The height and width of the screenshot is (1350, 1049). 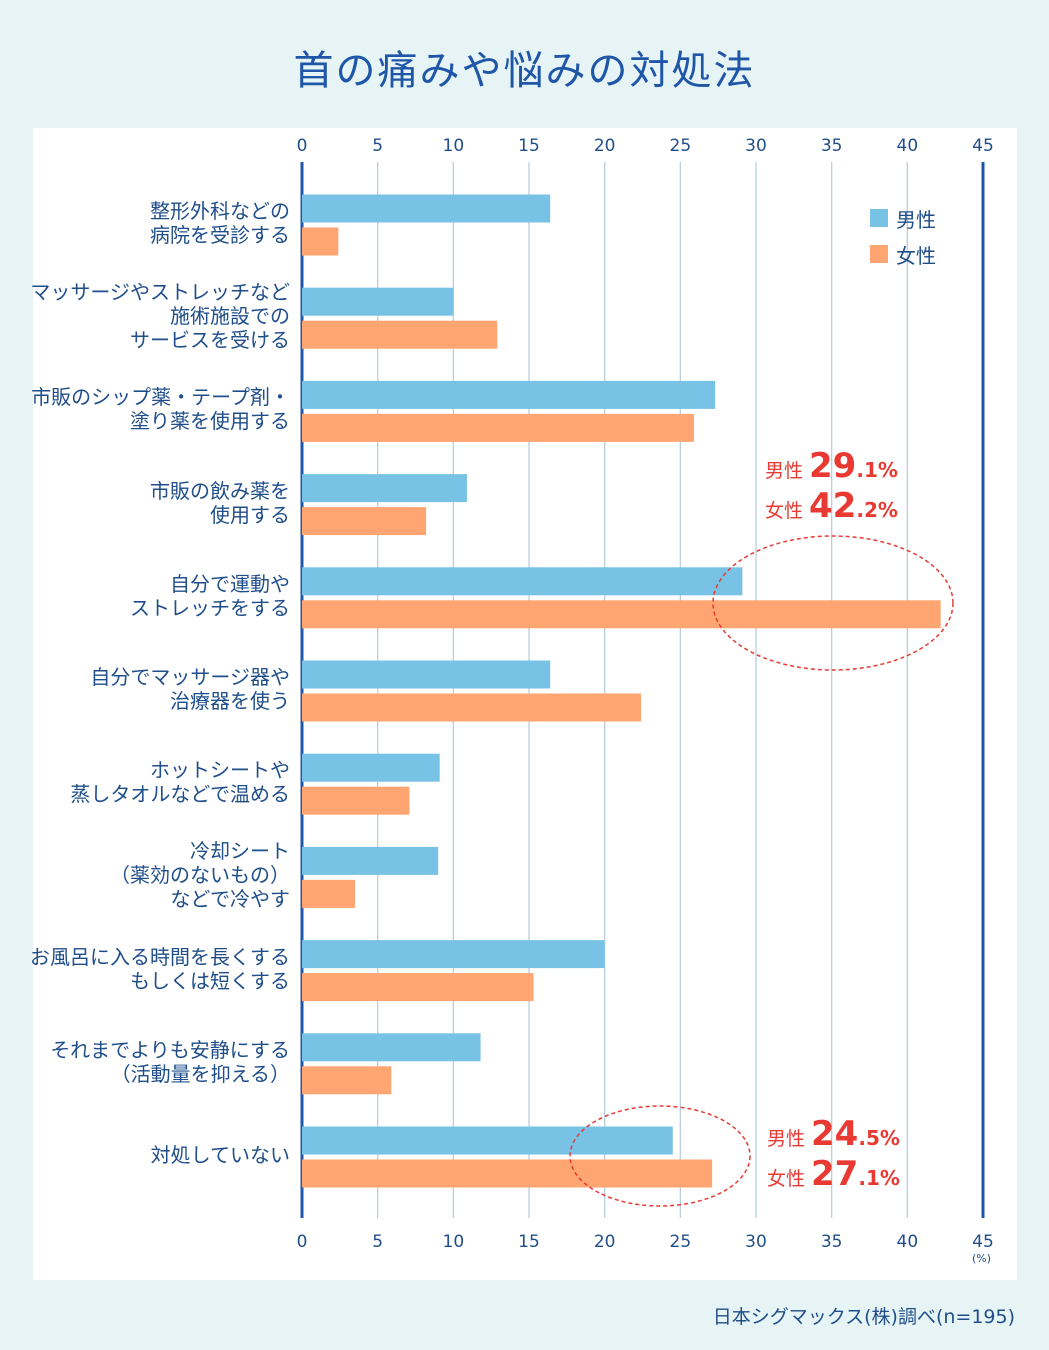 What do you see at coordinates (524, 71) in the screenshot?
I see `chart-title: 首の痛みや悩みの対処法` at bounding box center [524, 71].